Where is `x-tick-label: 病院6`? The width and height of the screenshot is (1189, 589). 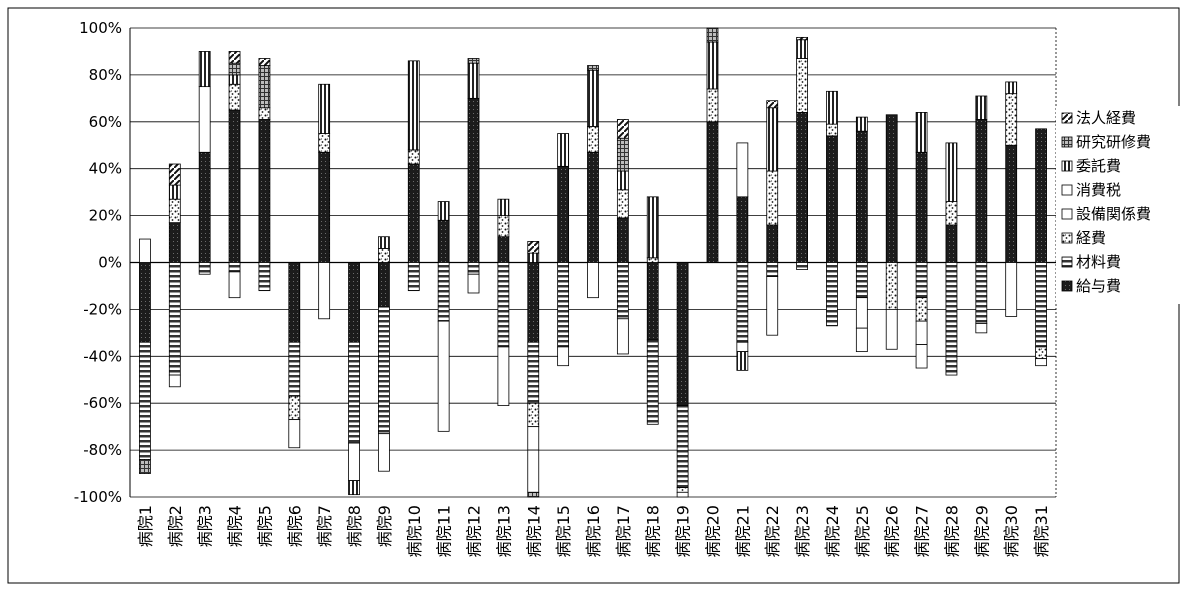 x-tick-label: 病院6 is located at coordinates (294, 526).